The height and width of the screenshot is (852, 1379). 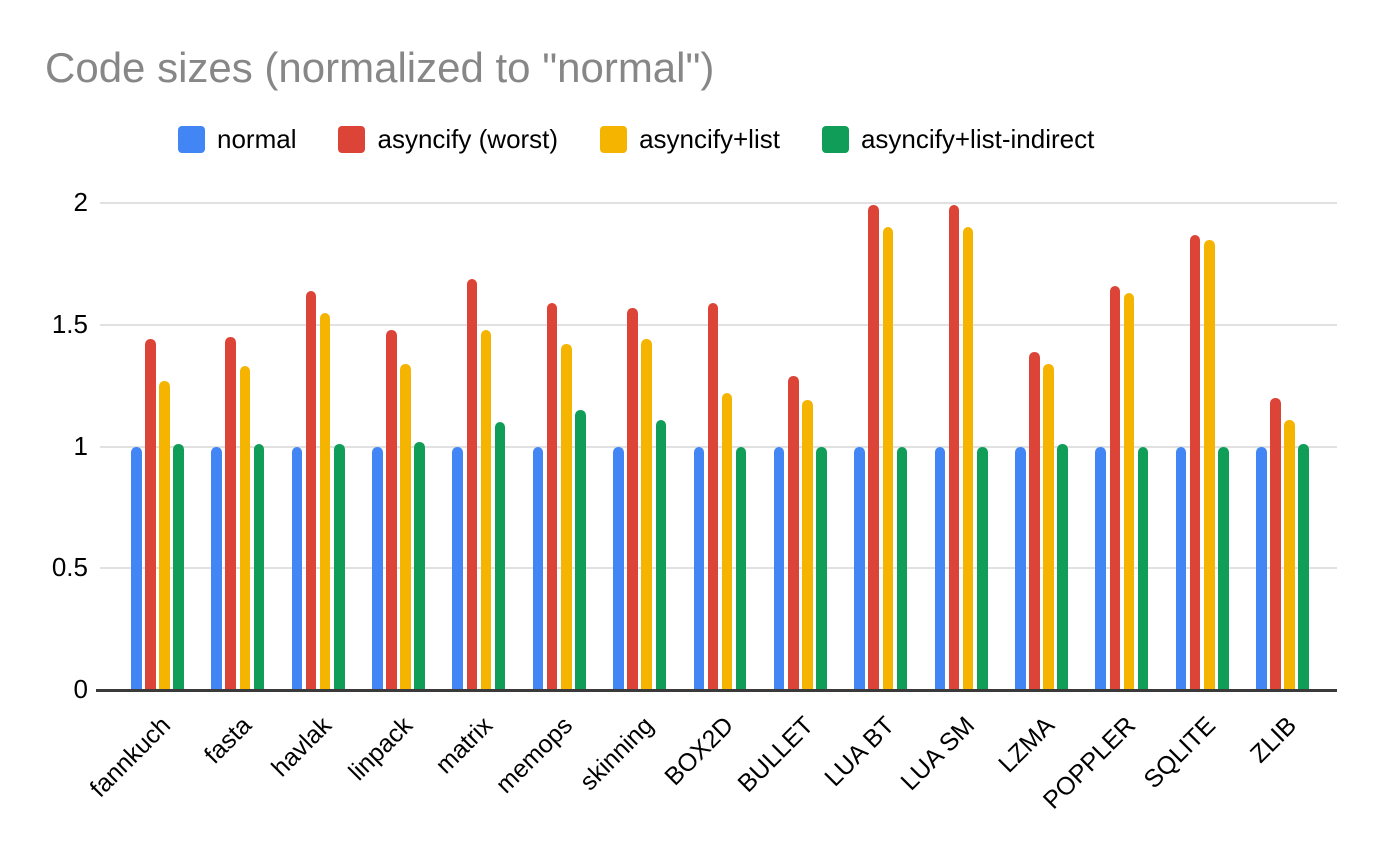 I want to click on bar-asyncify-list-lzma, so click(x=1048, y=526).